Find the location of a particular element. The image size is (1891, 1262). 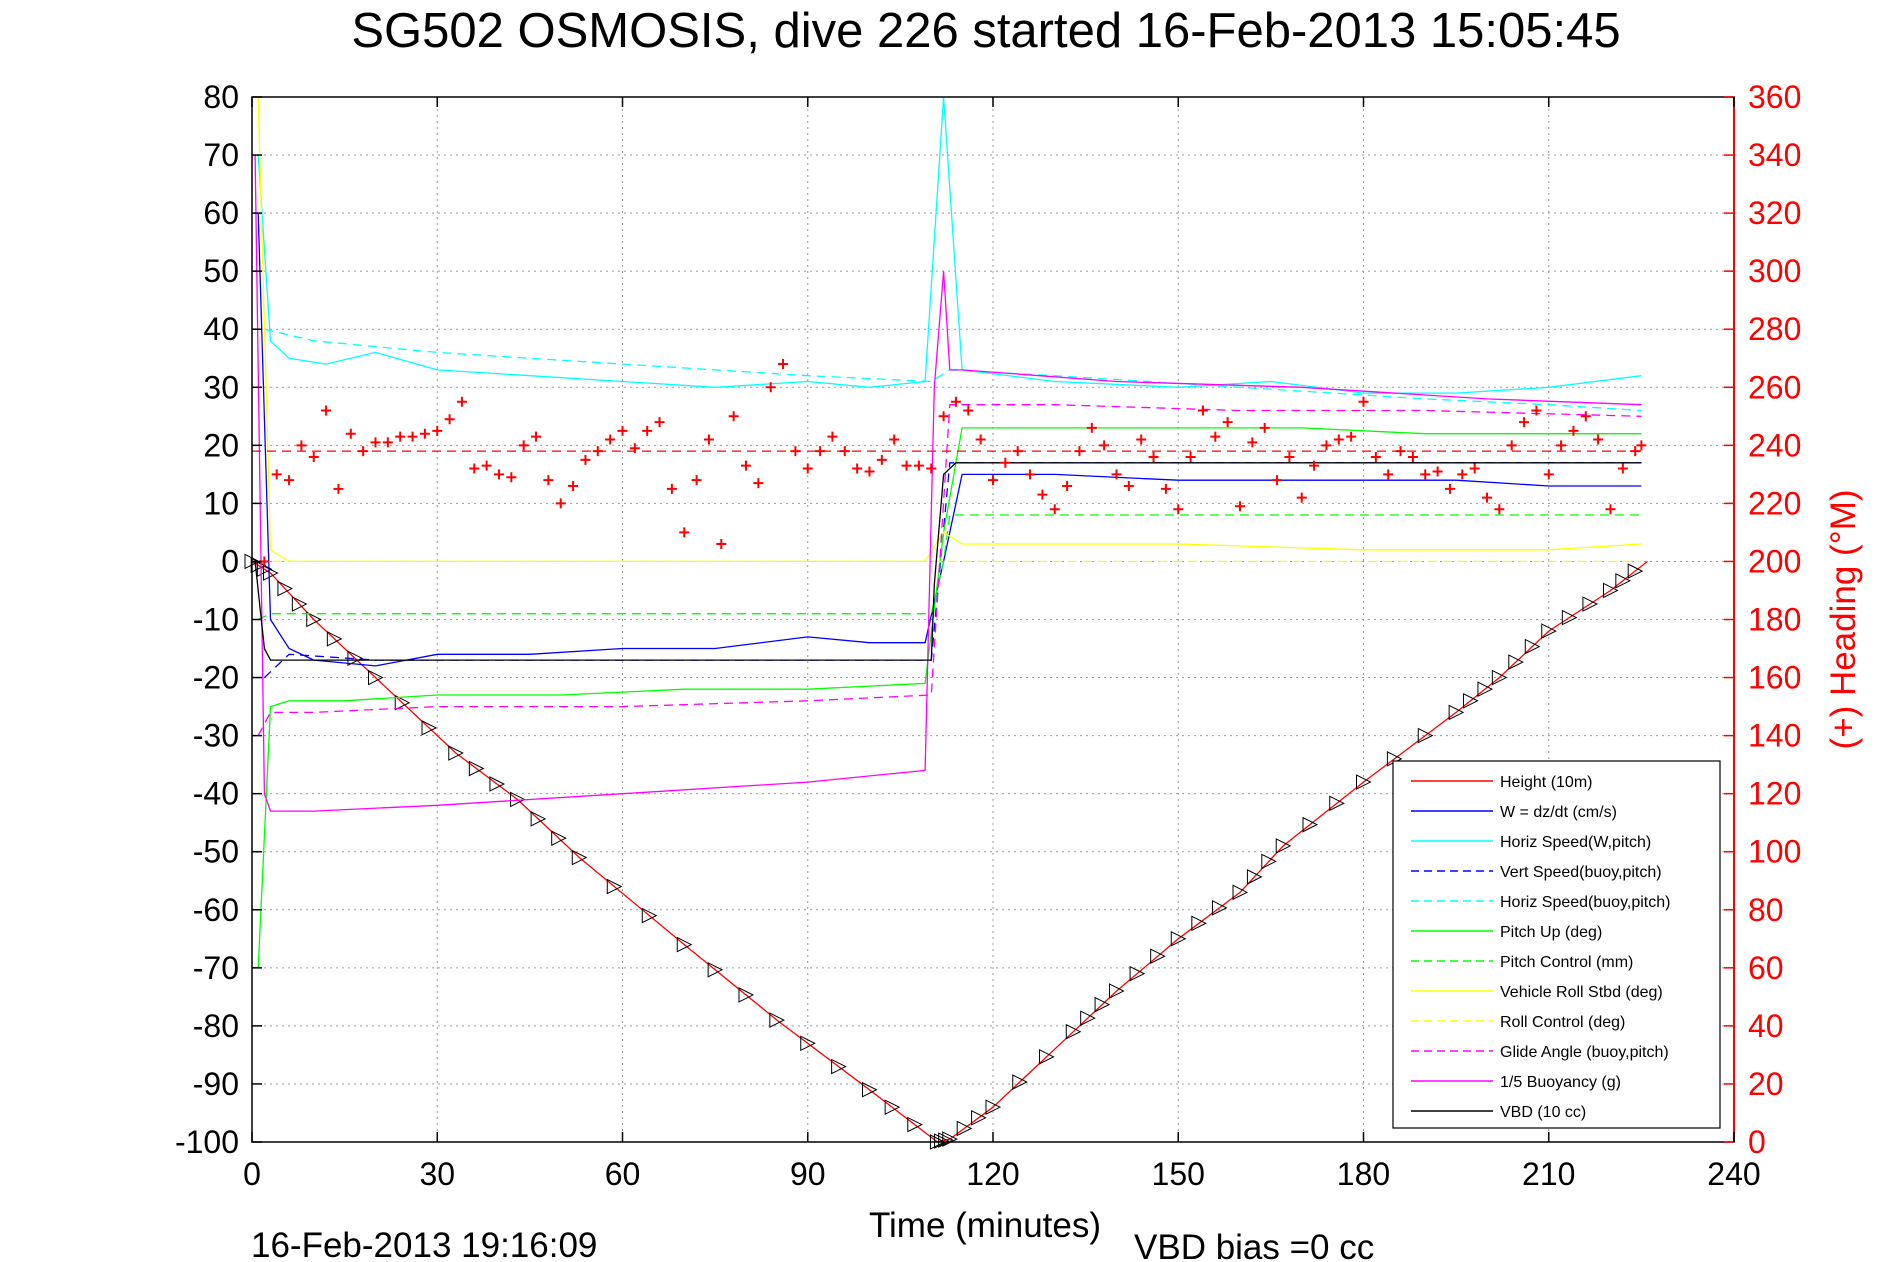

x-tick-label: 150 is located at coordinates (1178, 1174).